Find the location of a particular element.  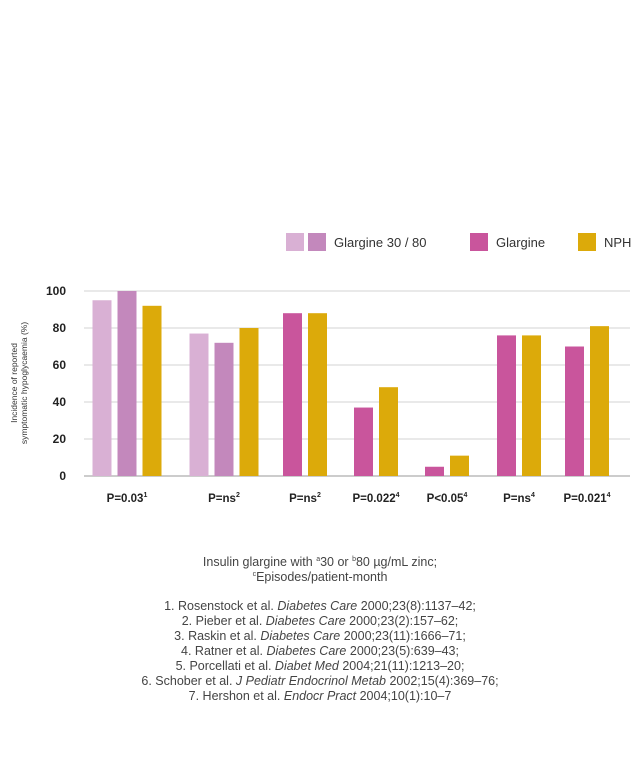

footnote-suffix: 80 µg/mL zinc; is located at coordinates (396, 562).